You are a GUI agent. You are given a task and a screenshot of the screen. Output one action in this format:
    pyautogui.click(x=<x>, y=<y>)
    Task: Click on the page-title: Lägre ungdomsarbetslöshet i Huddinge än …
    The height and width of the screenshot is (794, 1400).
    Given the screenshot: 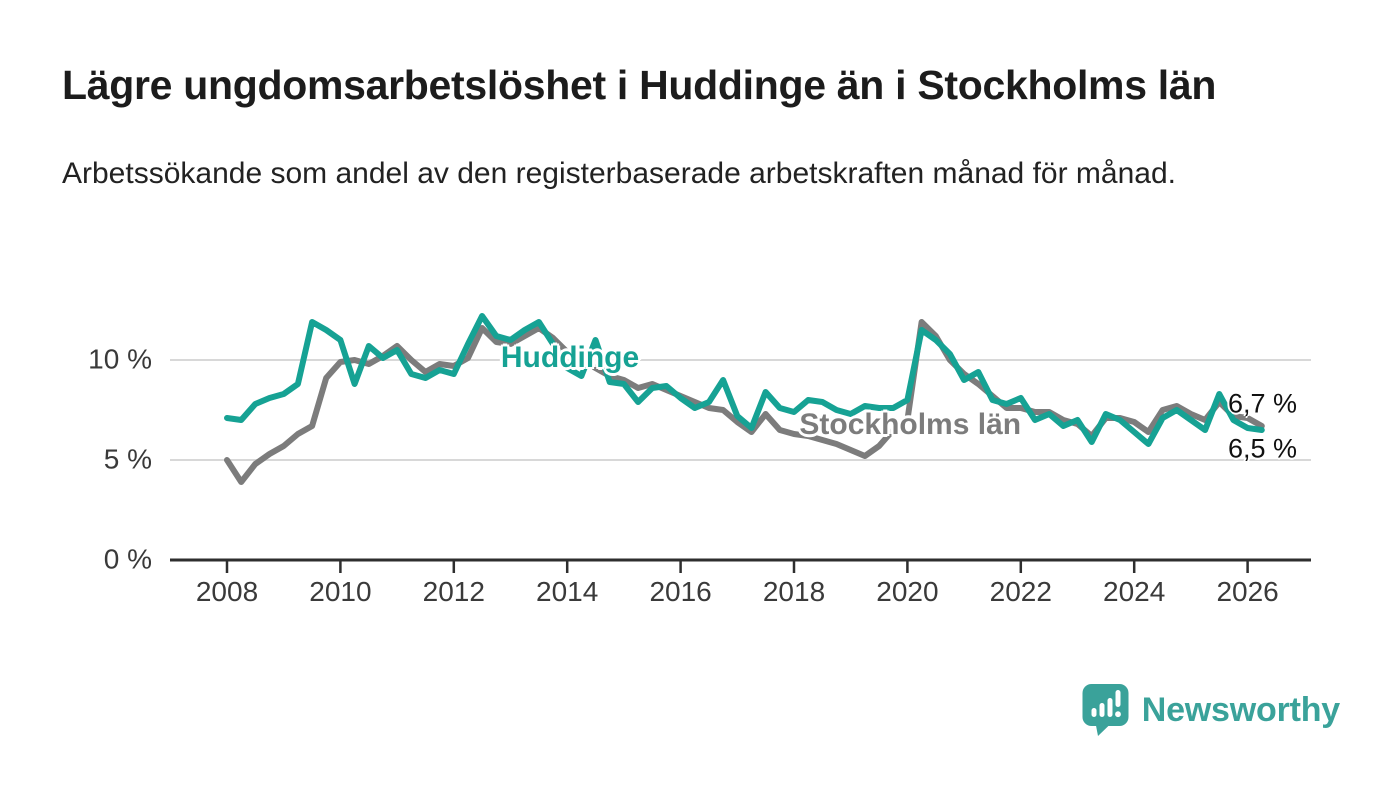 What is the action you would take?
    pyautogui.click(x=639, y=85)
    